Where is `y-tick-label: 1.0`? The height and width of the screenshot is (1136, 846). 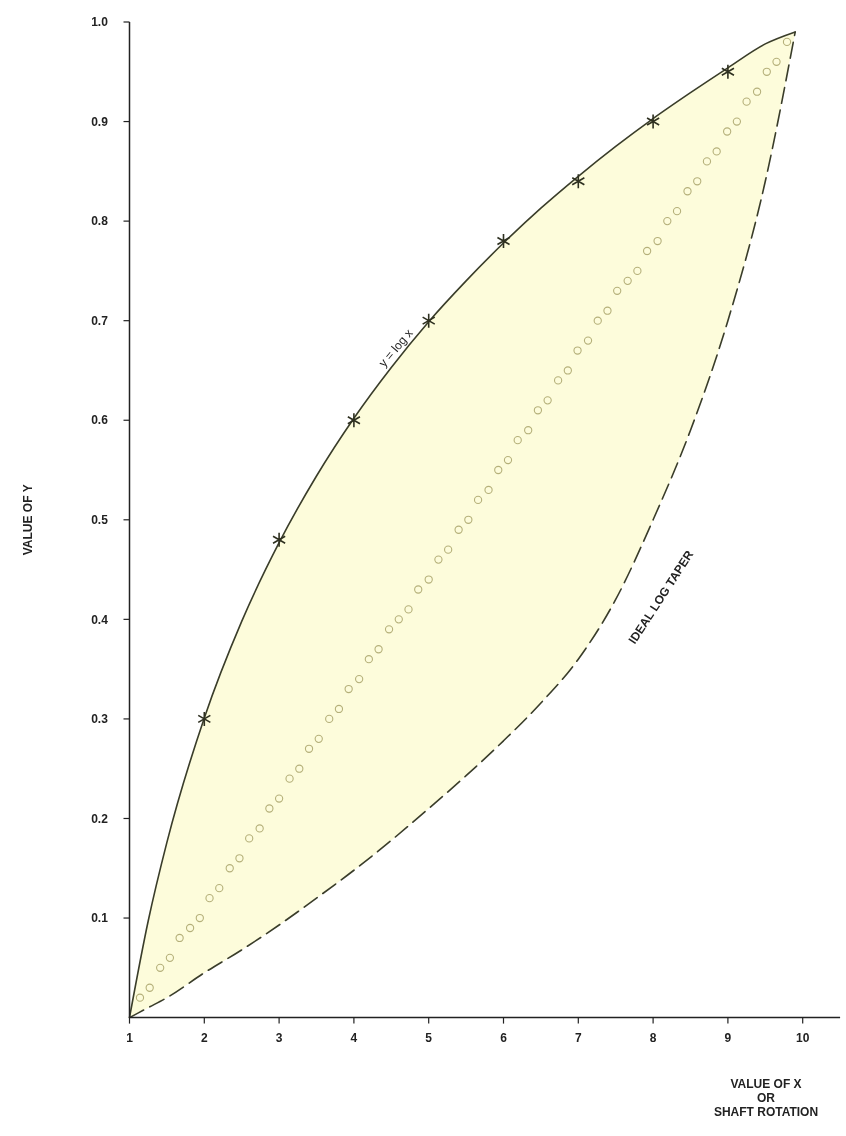
y-tick-label: 1.0 is located at coordinates (100, 22).